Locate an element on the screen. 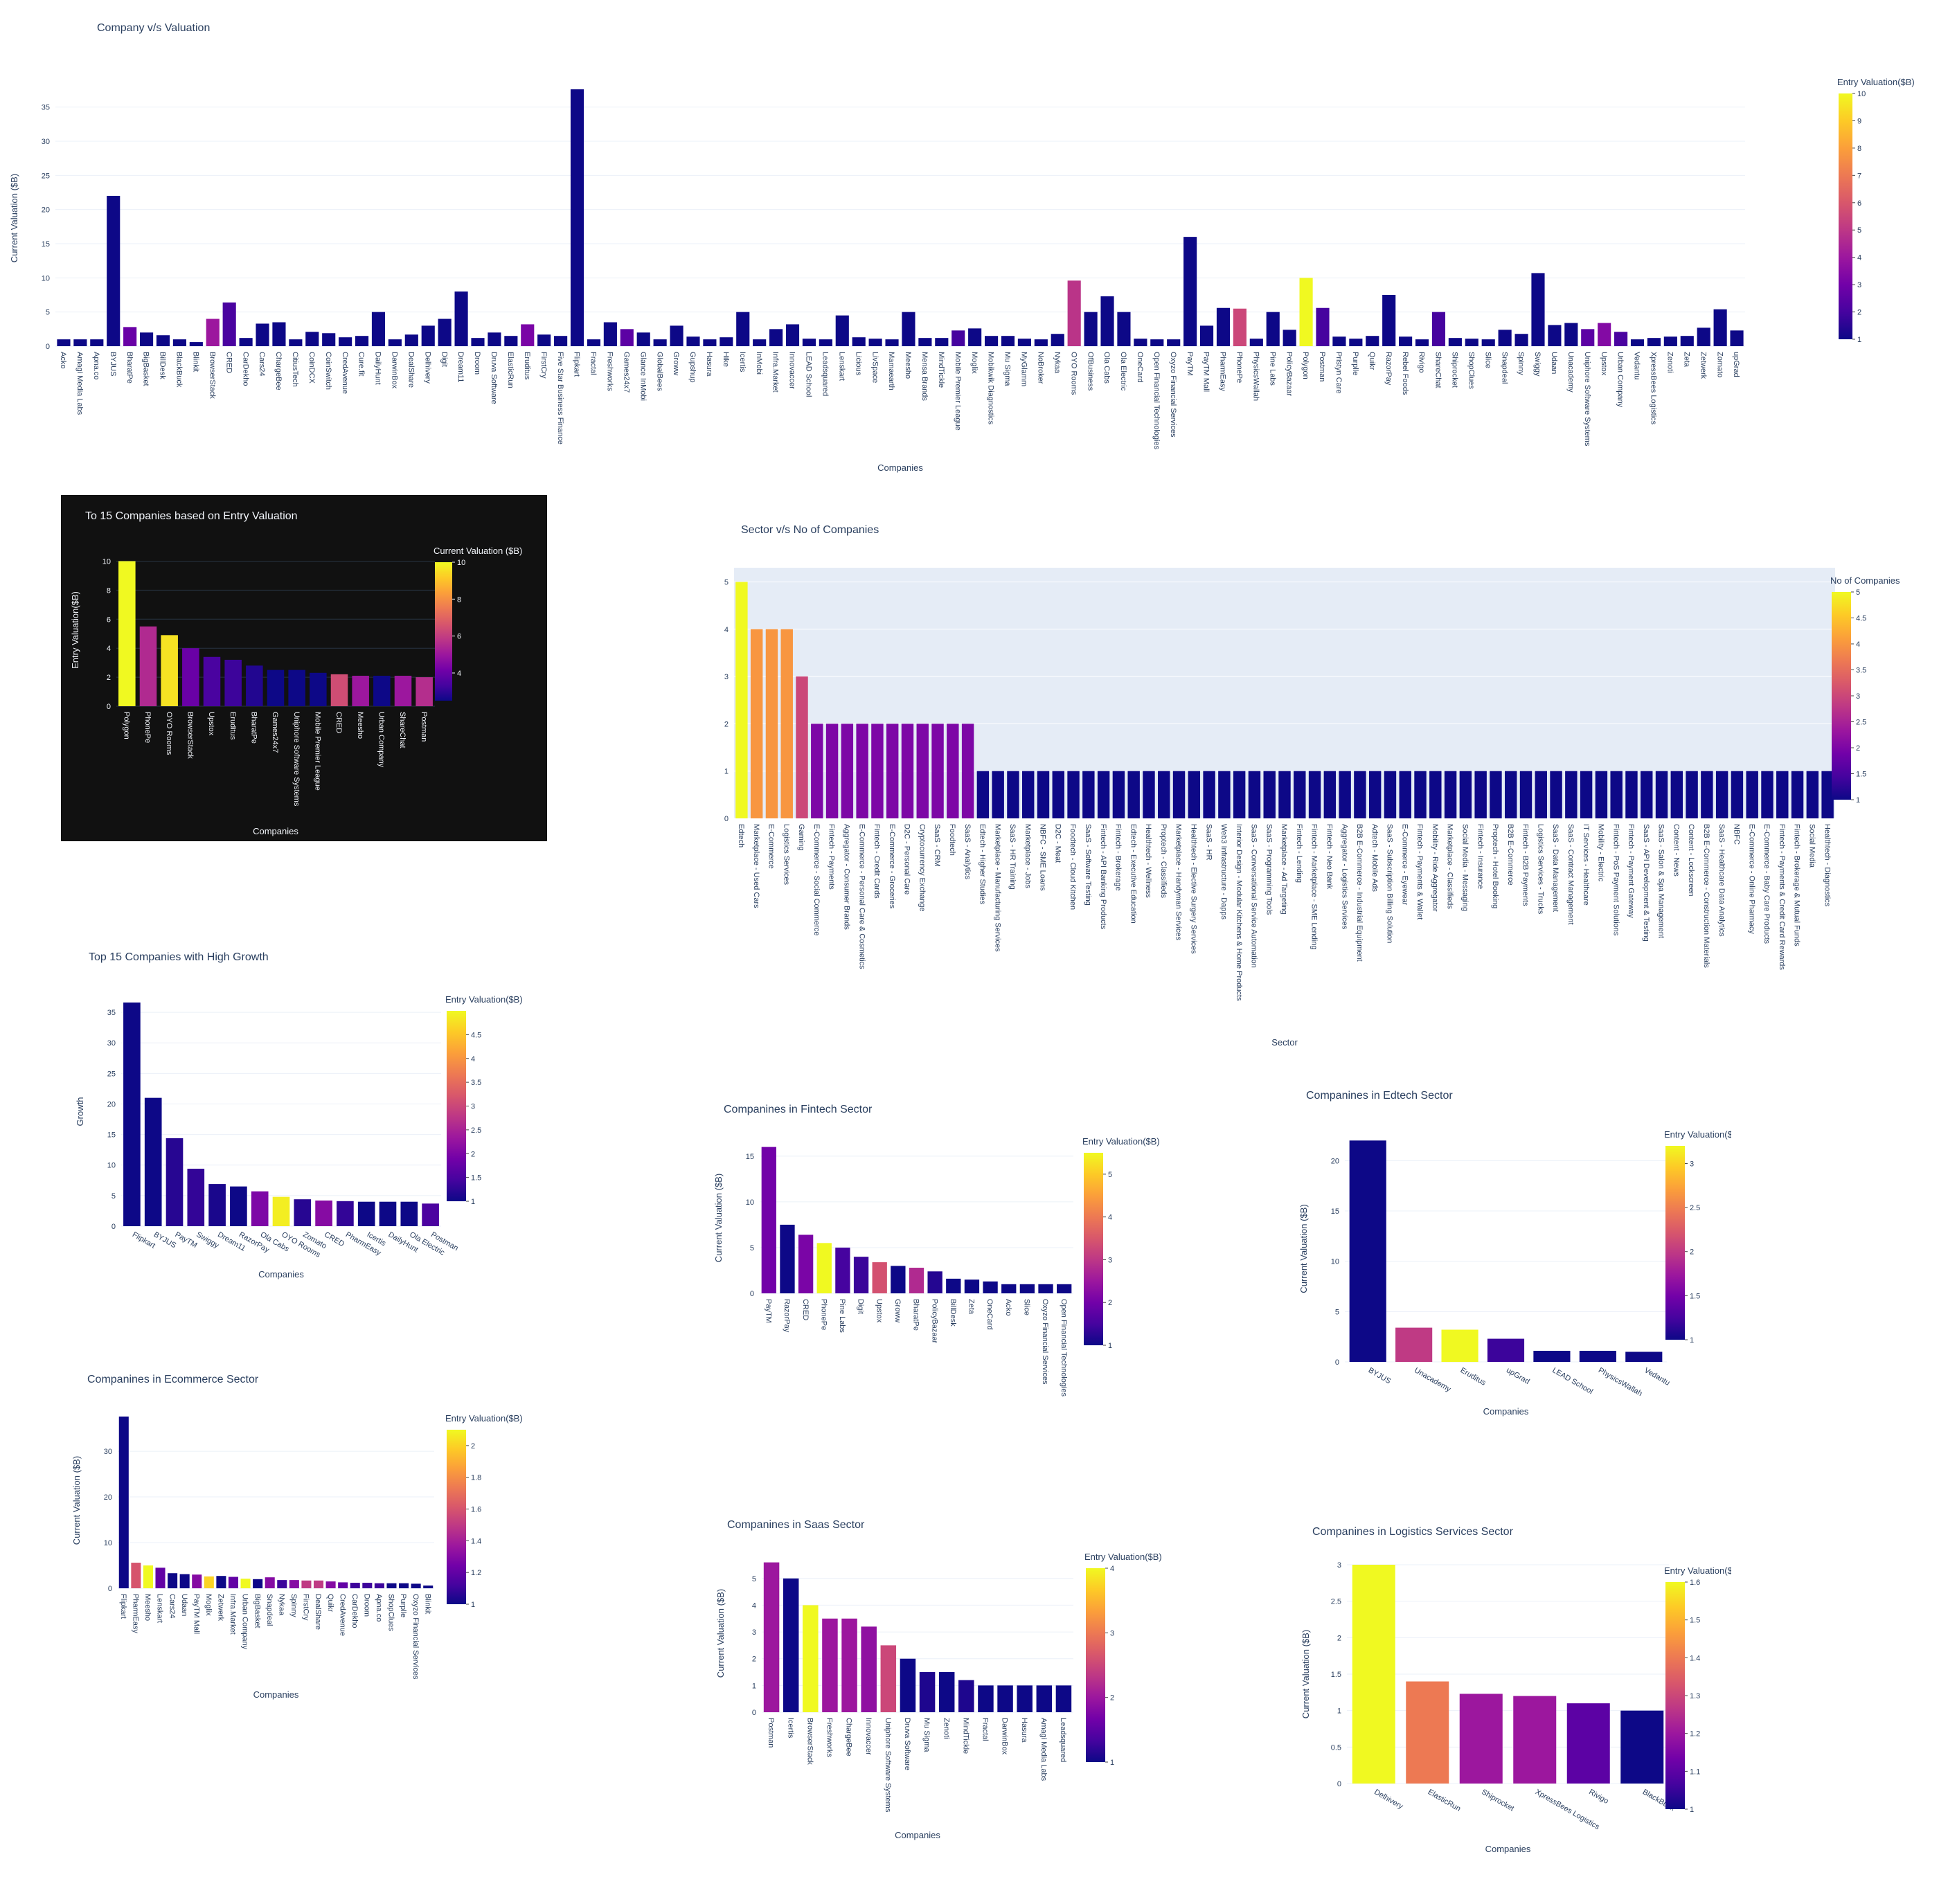 The image size is (1939, 1904). x-tick-label: BigBasket is located at coordinates (146, 369).